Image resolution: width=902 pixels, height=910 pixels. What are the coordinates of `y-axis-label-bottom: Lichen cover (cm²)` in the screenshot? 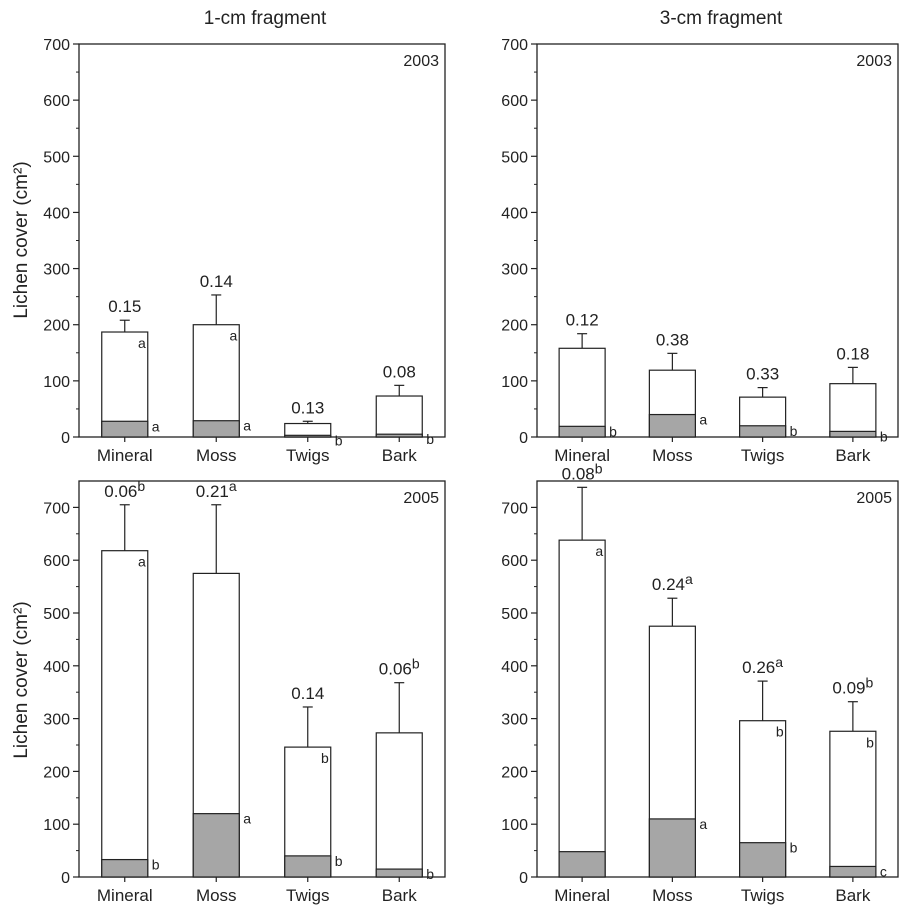 It's located at (21, 679).